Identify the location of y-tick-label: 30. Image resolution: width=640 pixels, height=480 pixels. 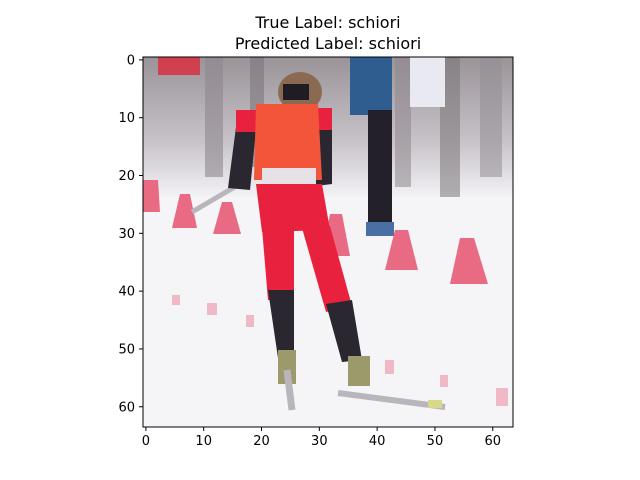
(126, 234).